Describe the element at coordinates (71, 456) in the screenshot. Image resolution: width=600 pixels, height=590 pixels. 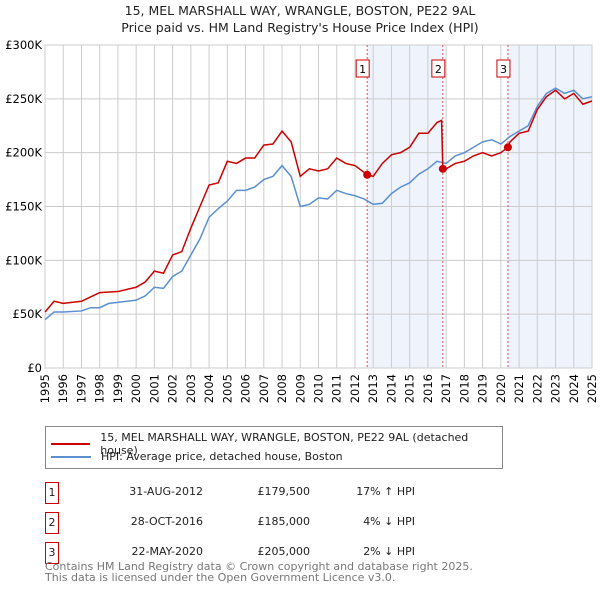
I see `legend-swatch-hpi` at that location.